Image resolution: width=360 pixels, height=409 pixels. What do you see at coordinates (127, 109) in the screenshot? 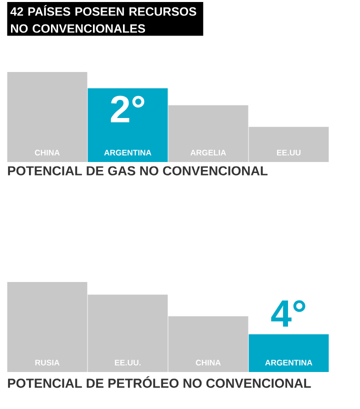
I see `annotation: 2°` at bounding box center [127, 109].